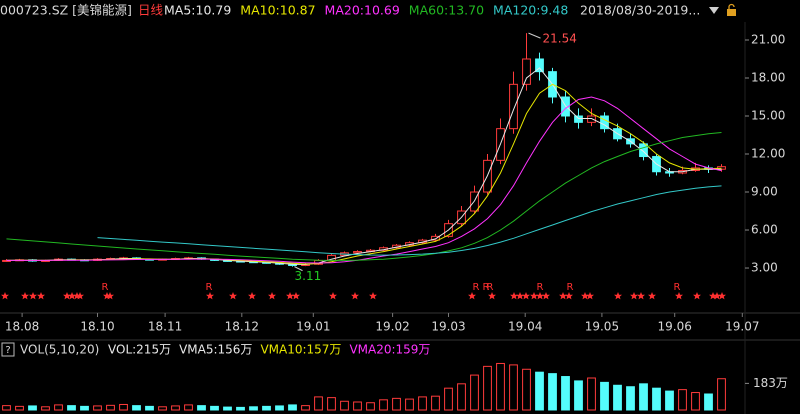 Image resolution: width=800 pixels, height=414 pixels. I want to click on y-tick-label: 6.00, so click(764, 230).